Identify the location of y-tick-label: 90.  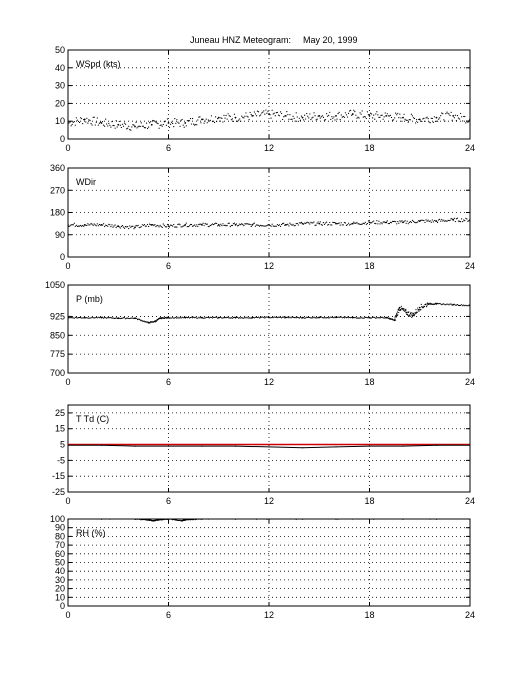
(60, 235).